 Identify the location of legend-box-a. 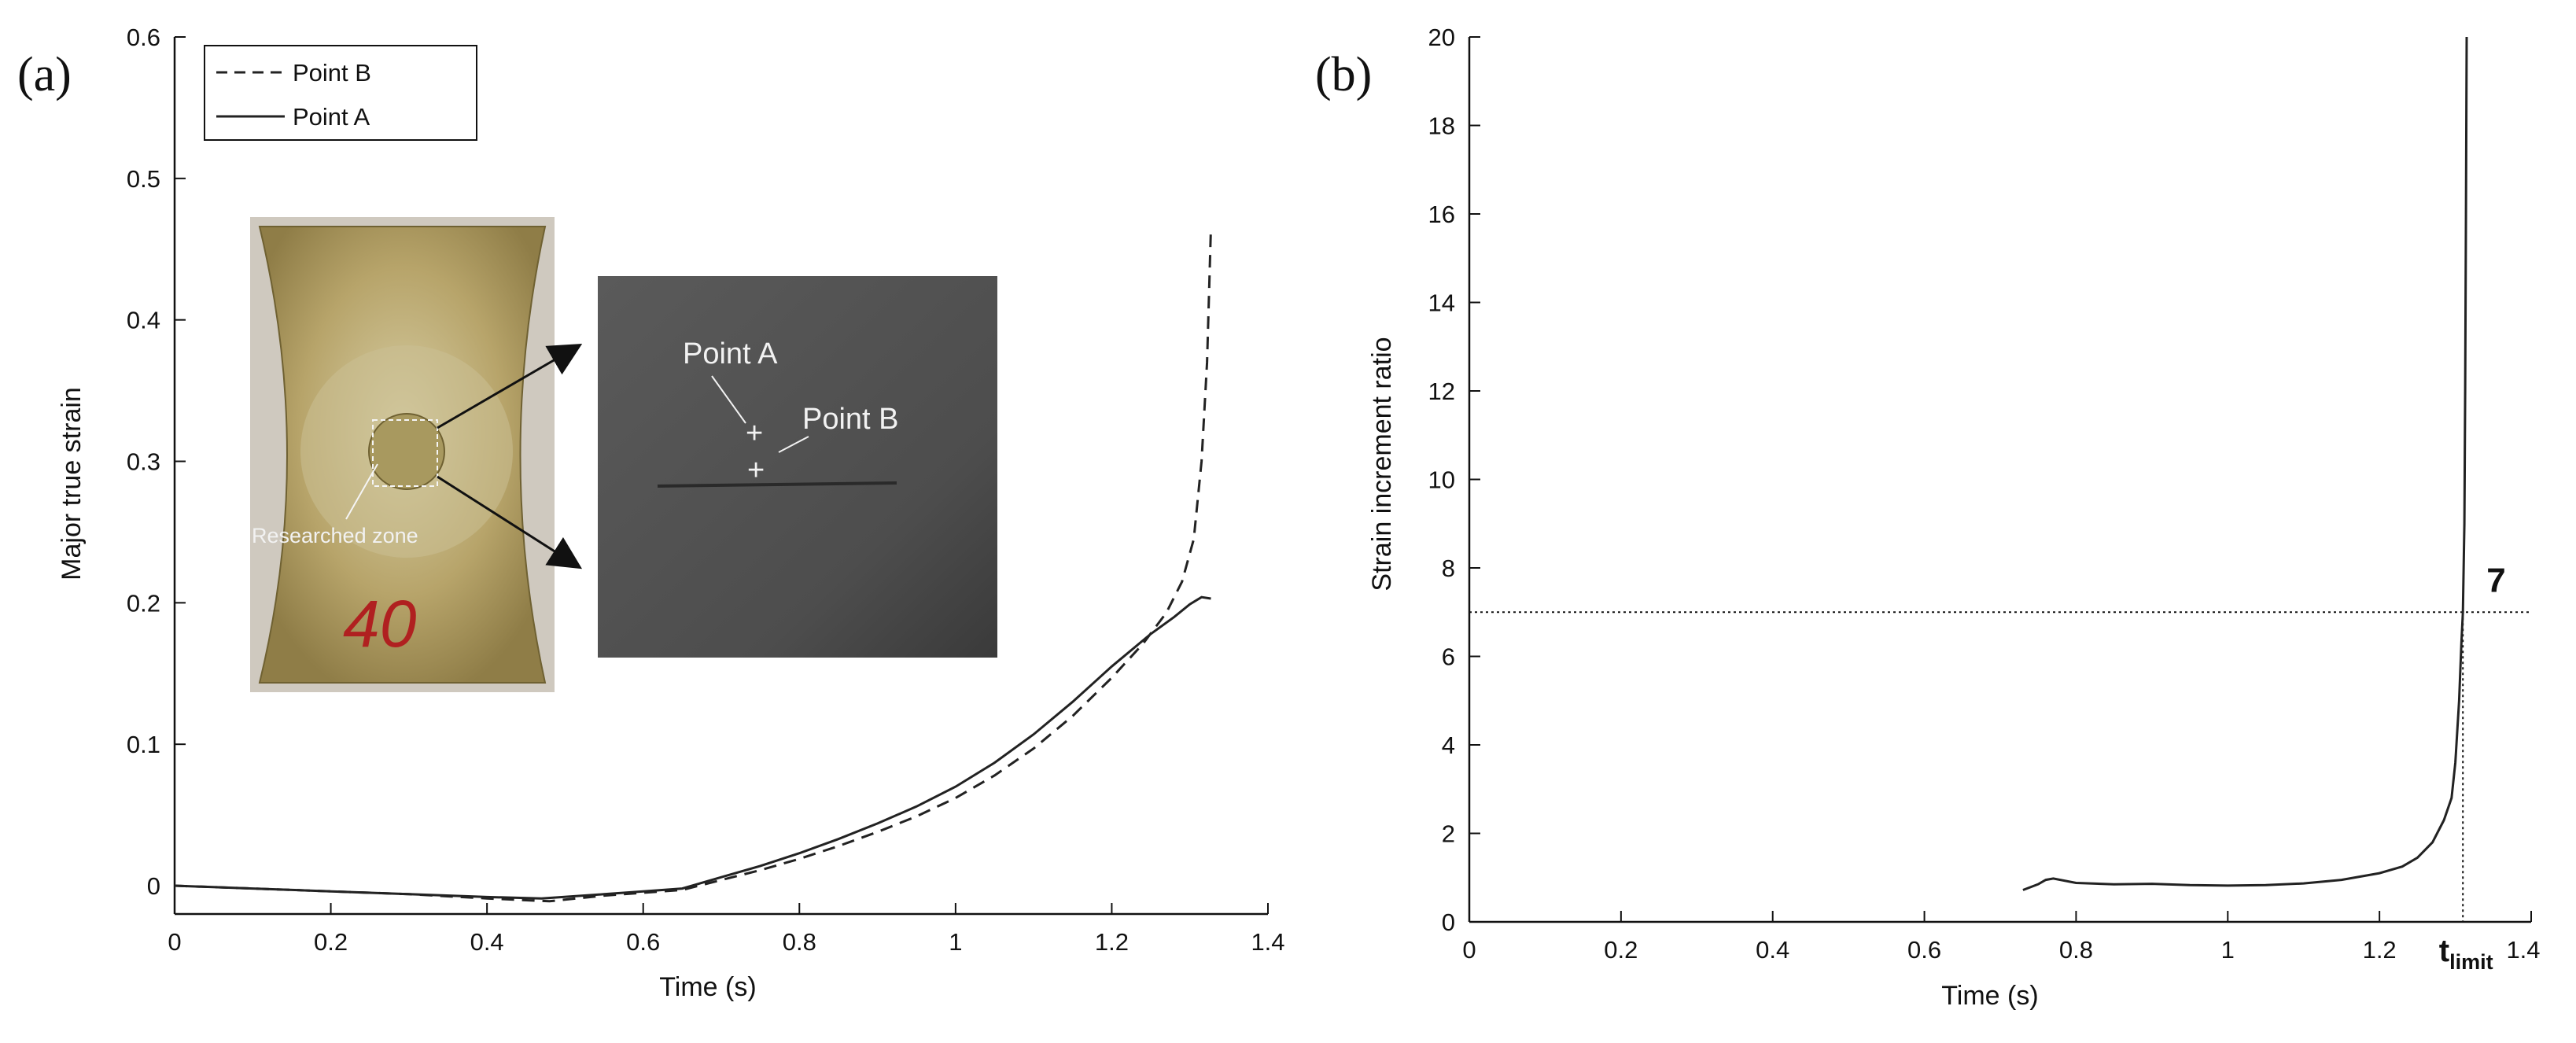
(340, 93).